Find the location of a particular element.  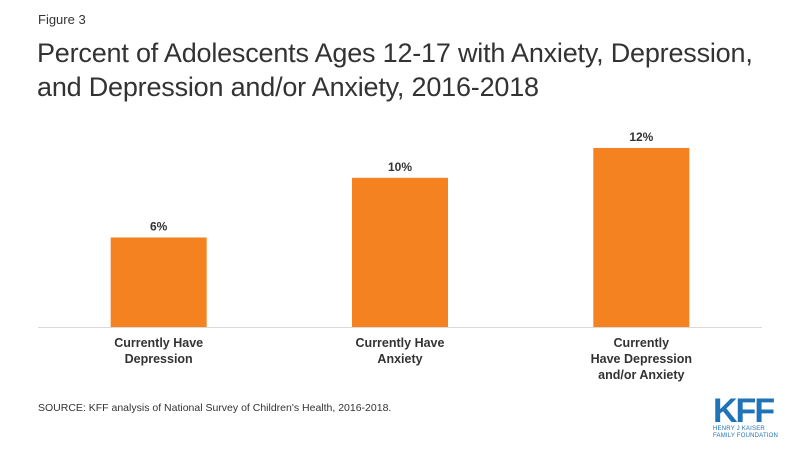

category-label-3-line-3: and/or Anxiety is located at coordinates (641, 375).